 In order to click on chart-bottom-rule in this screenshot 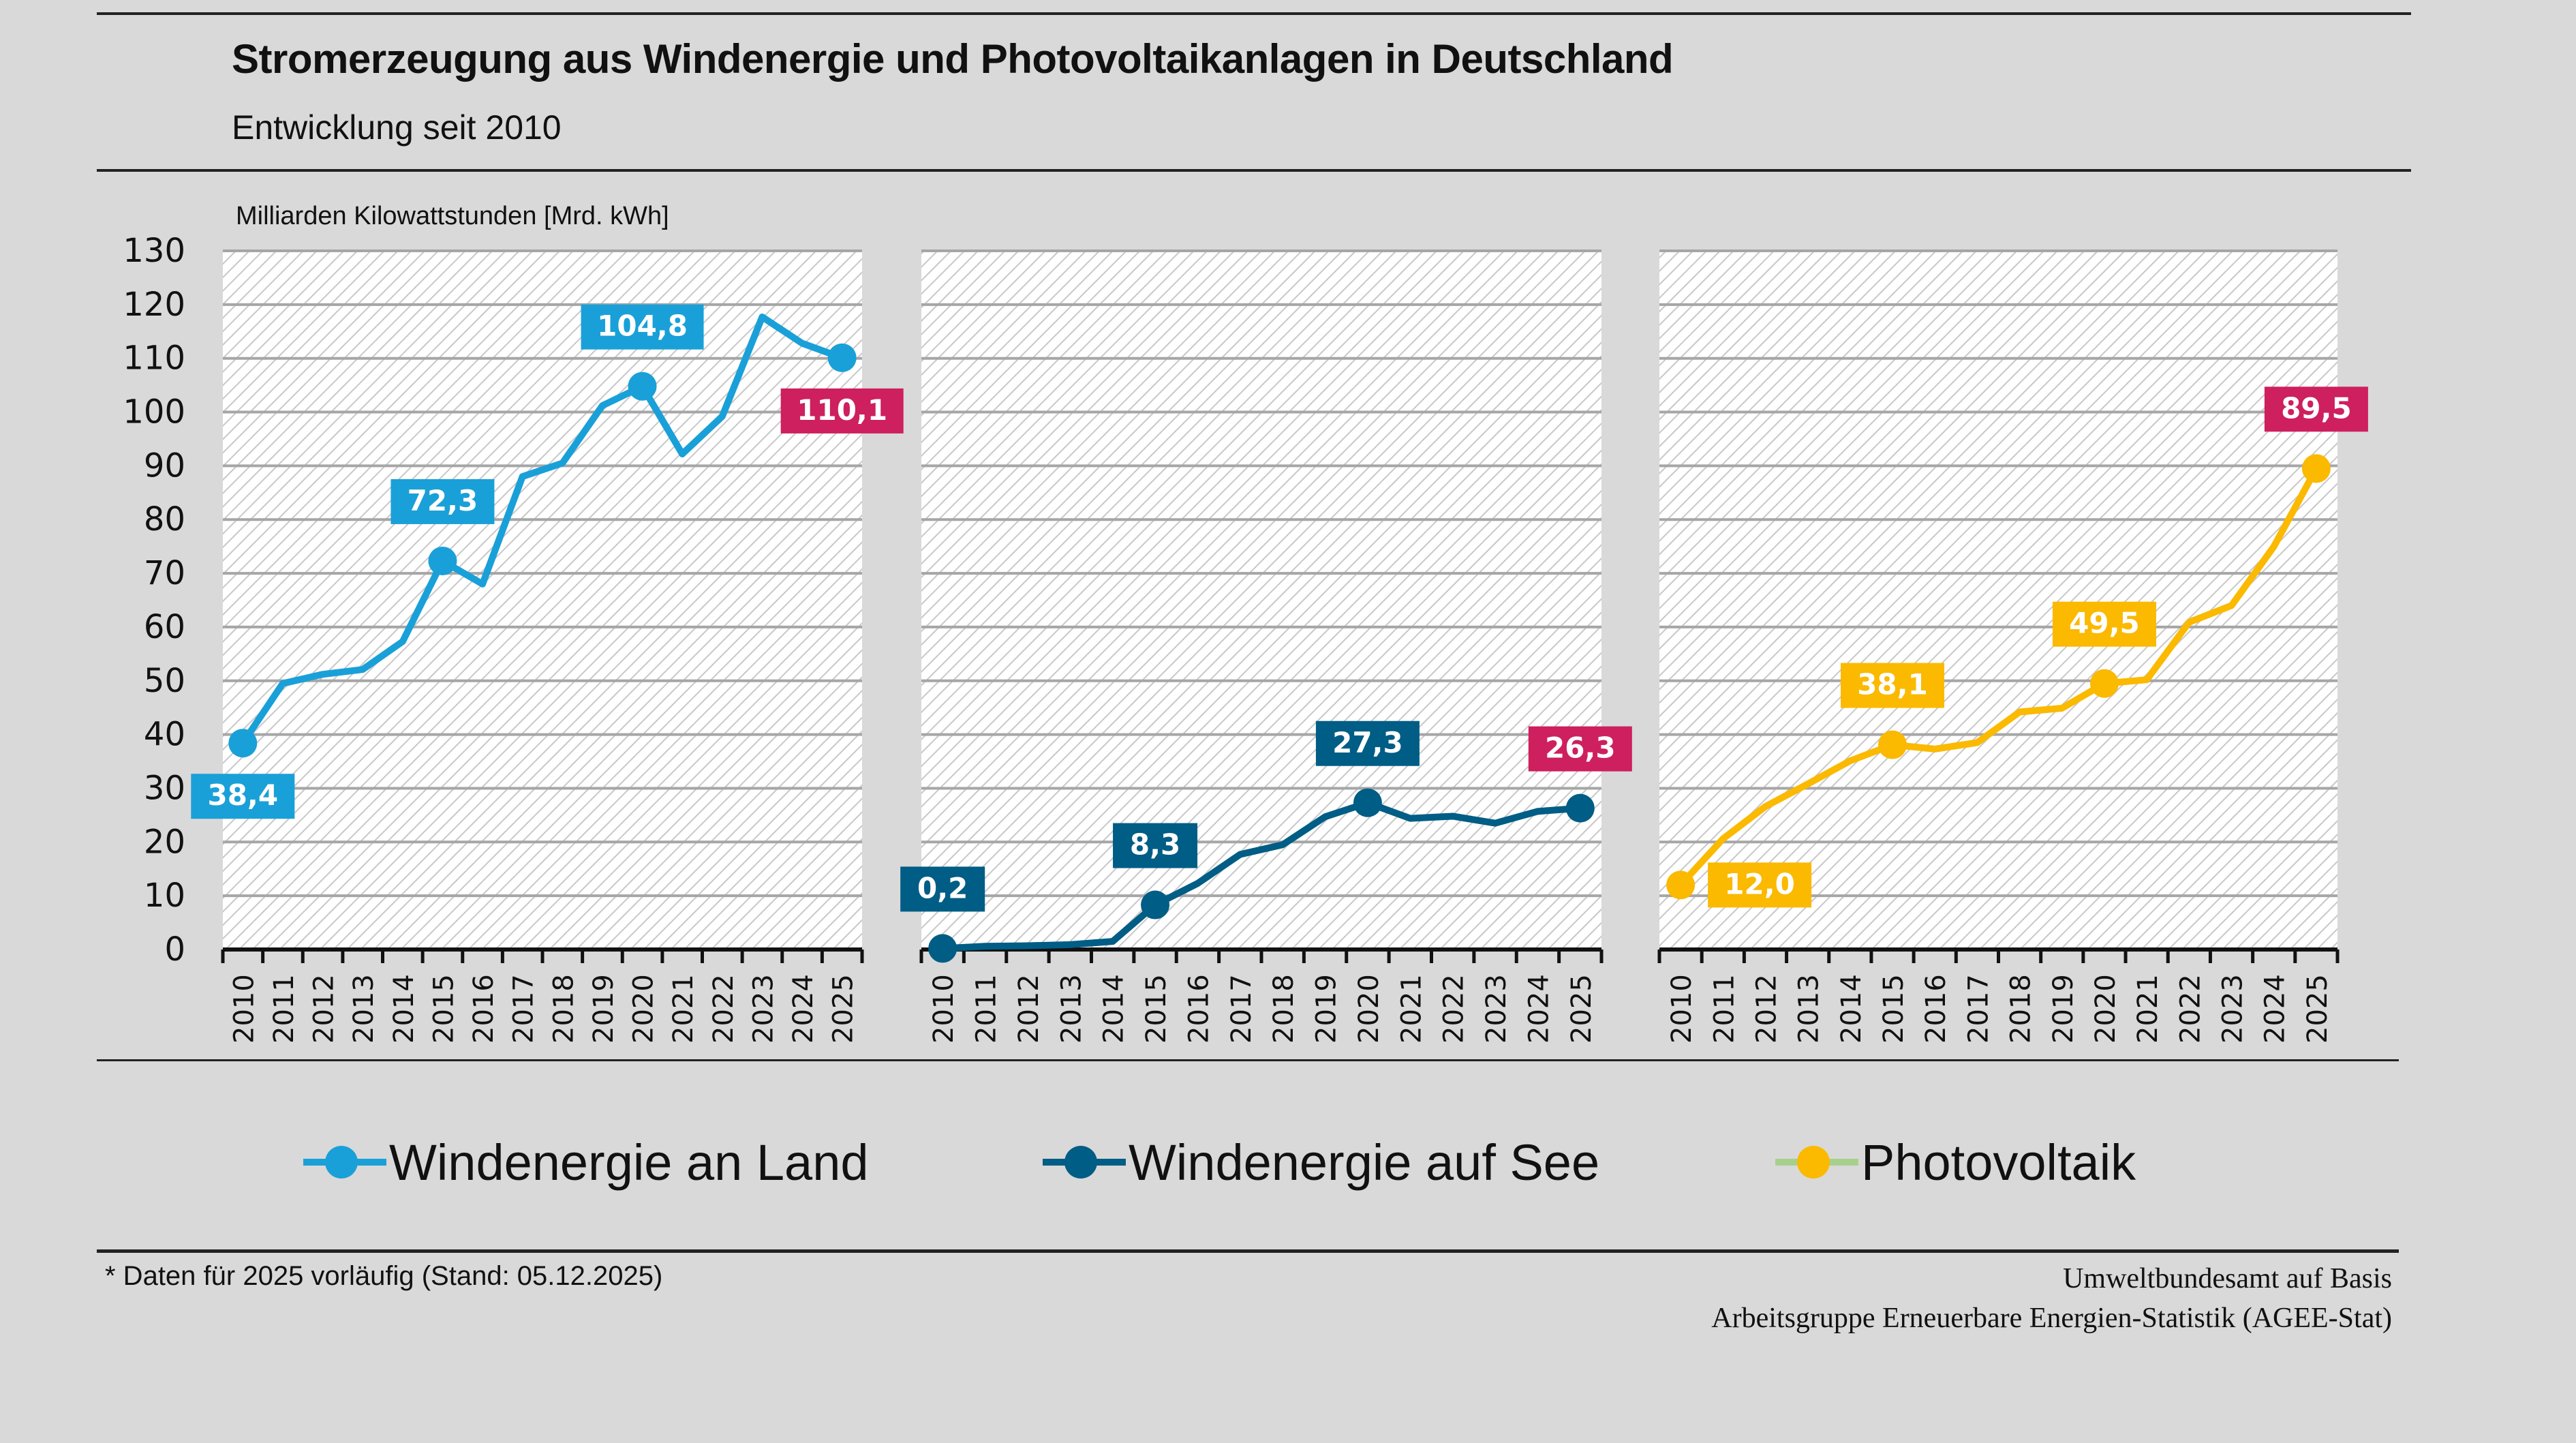, I will do `click(1248, 1060)`.